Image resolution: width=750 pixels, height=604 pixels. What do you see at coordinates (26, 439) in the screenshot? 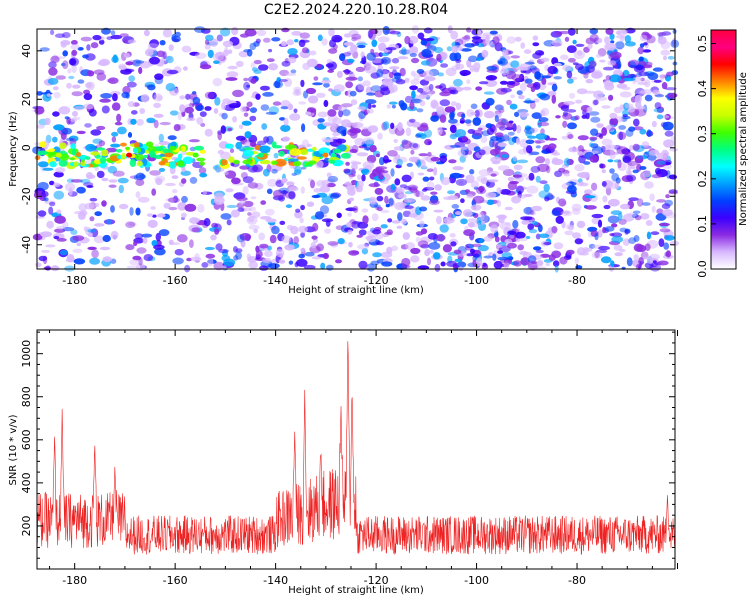
I see `snr-y-tick-label: 600` at bounding box center [26, 439].